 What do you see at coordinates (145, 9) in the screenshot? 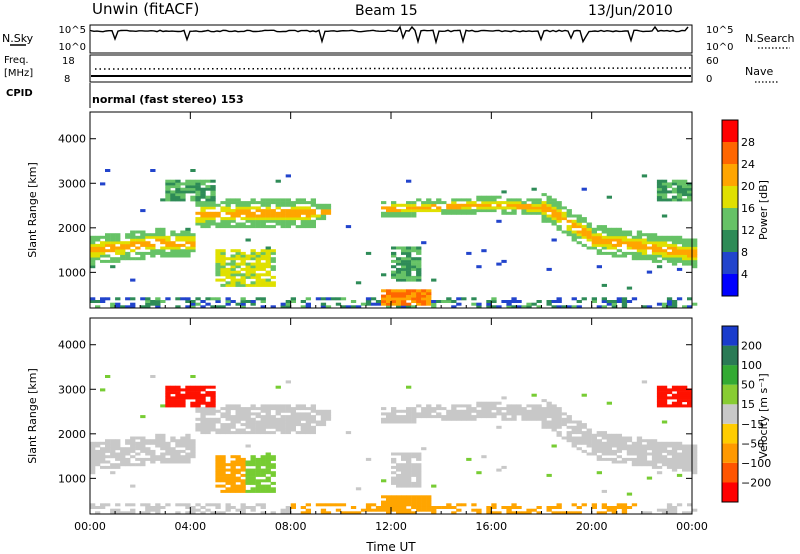
I see `station-title: Unwin (fitACF)` at bounding box center [145, 9].